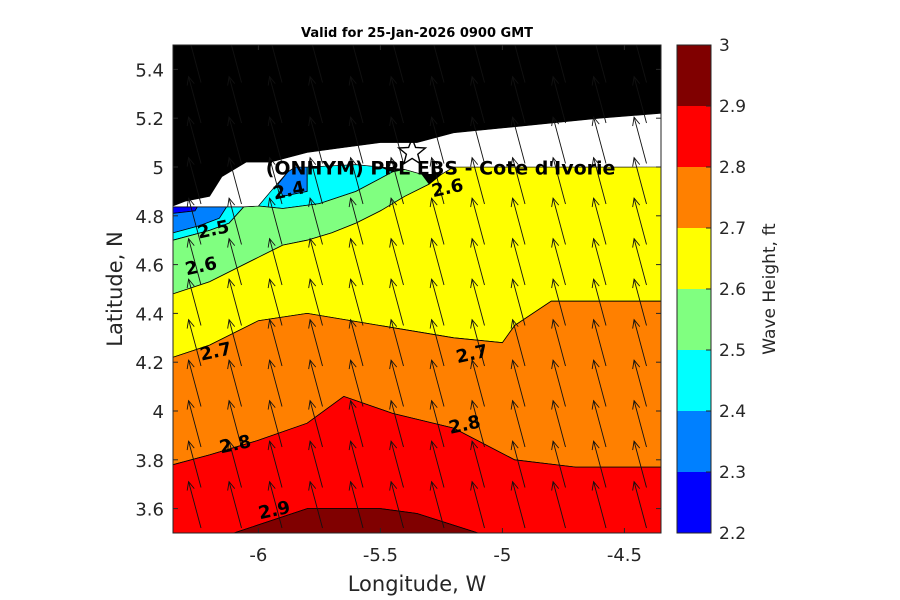 This screenshot has height=600, width=900. What do you see at coordinates (732, 168) in the screenshot?
I see `colorbar-tick-label: 2.8` at bounding box center [732, 168].